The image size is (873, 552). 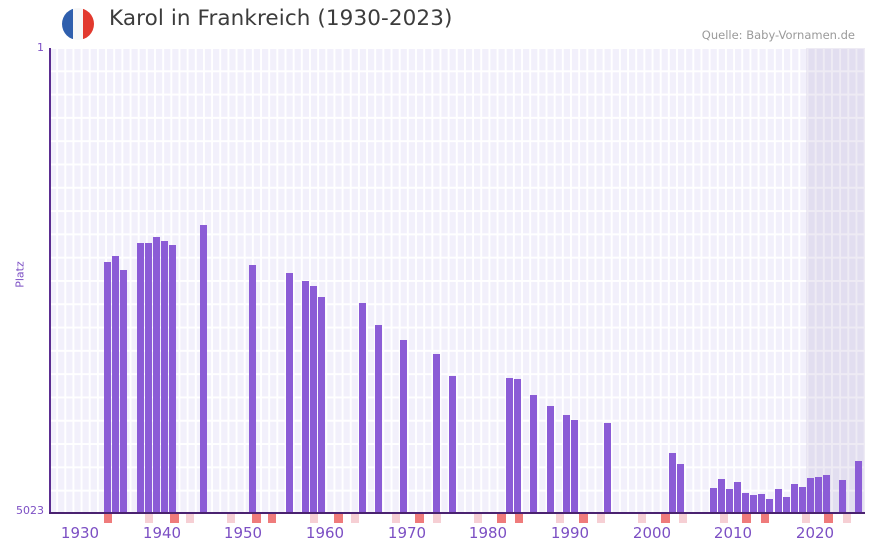 I want to click on bar-2005, so click(x=713, y=500).